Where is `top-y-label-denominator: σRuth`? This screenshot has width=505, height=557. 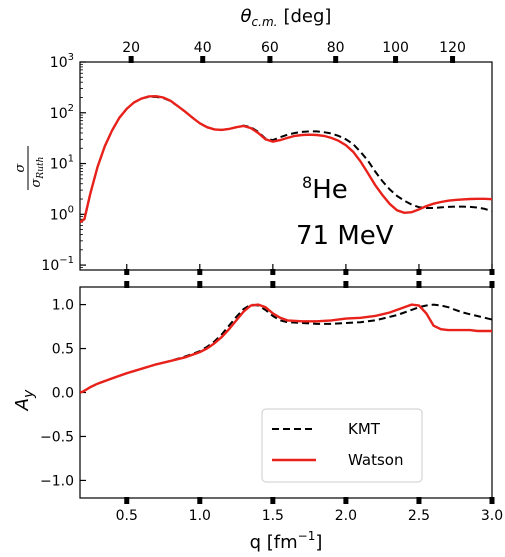 top-y-label-denominator: σRuth is located at coordinates (37, 172).